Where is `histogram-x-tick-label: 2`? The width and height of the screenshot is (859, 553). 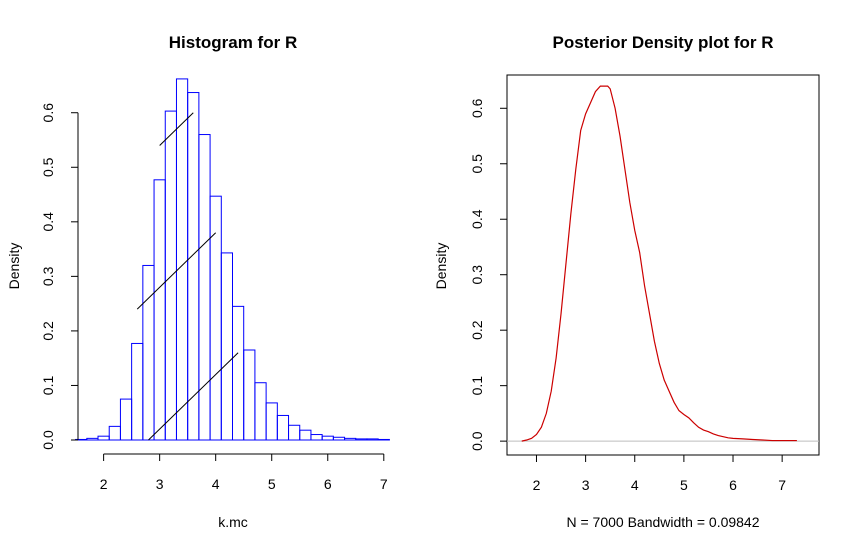 histogram-x-tick-label: 2 is located at coordinates (104, 484).